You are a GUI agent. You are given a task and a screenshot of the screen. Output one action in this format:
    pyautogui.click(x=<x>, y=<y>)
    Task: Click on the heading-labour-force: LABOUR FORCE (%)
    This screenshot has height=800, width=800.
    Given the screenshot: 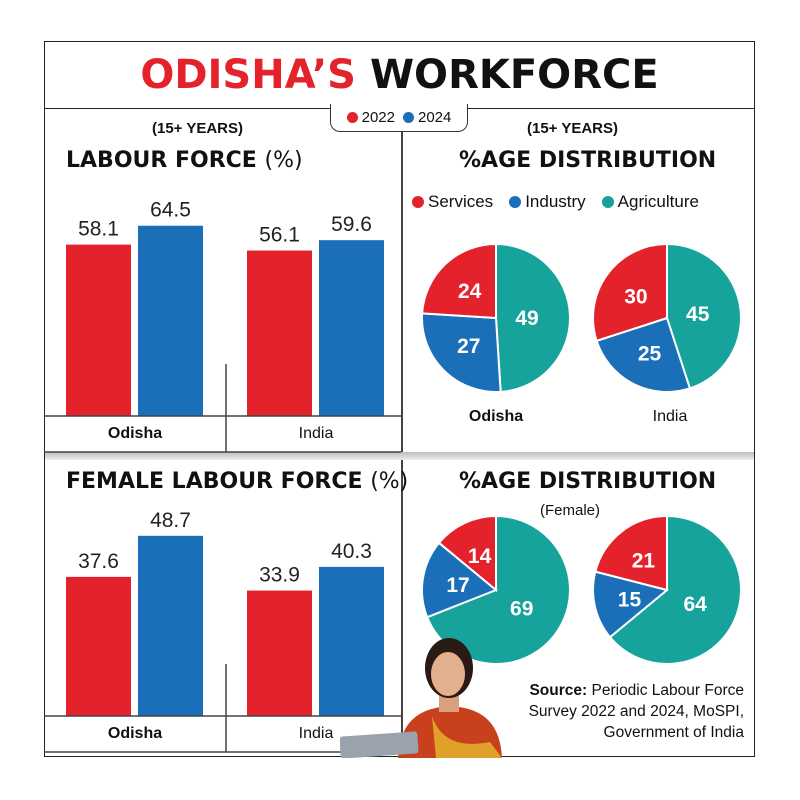 What is the action you would take?
    pyautogui.click(x=184, y=160)
    